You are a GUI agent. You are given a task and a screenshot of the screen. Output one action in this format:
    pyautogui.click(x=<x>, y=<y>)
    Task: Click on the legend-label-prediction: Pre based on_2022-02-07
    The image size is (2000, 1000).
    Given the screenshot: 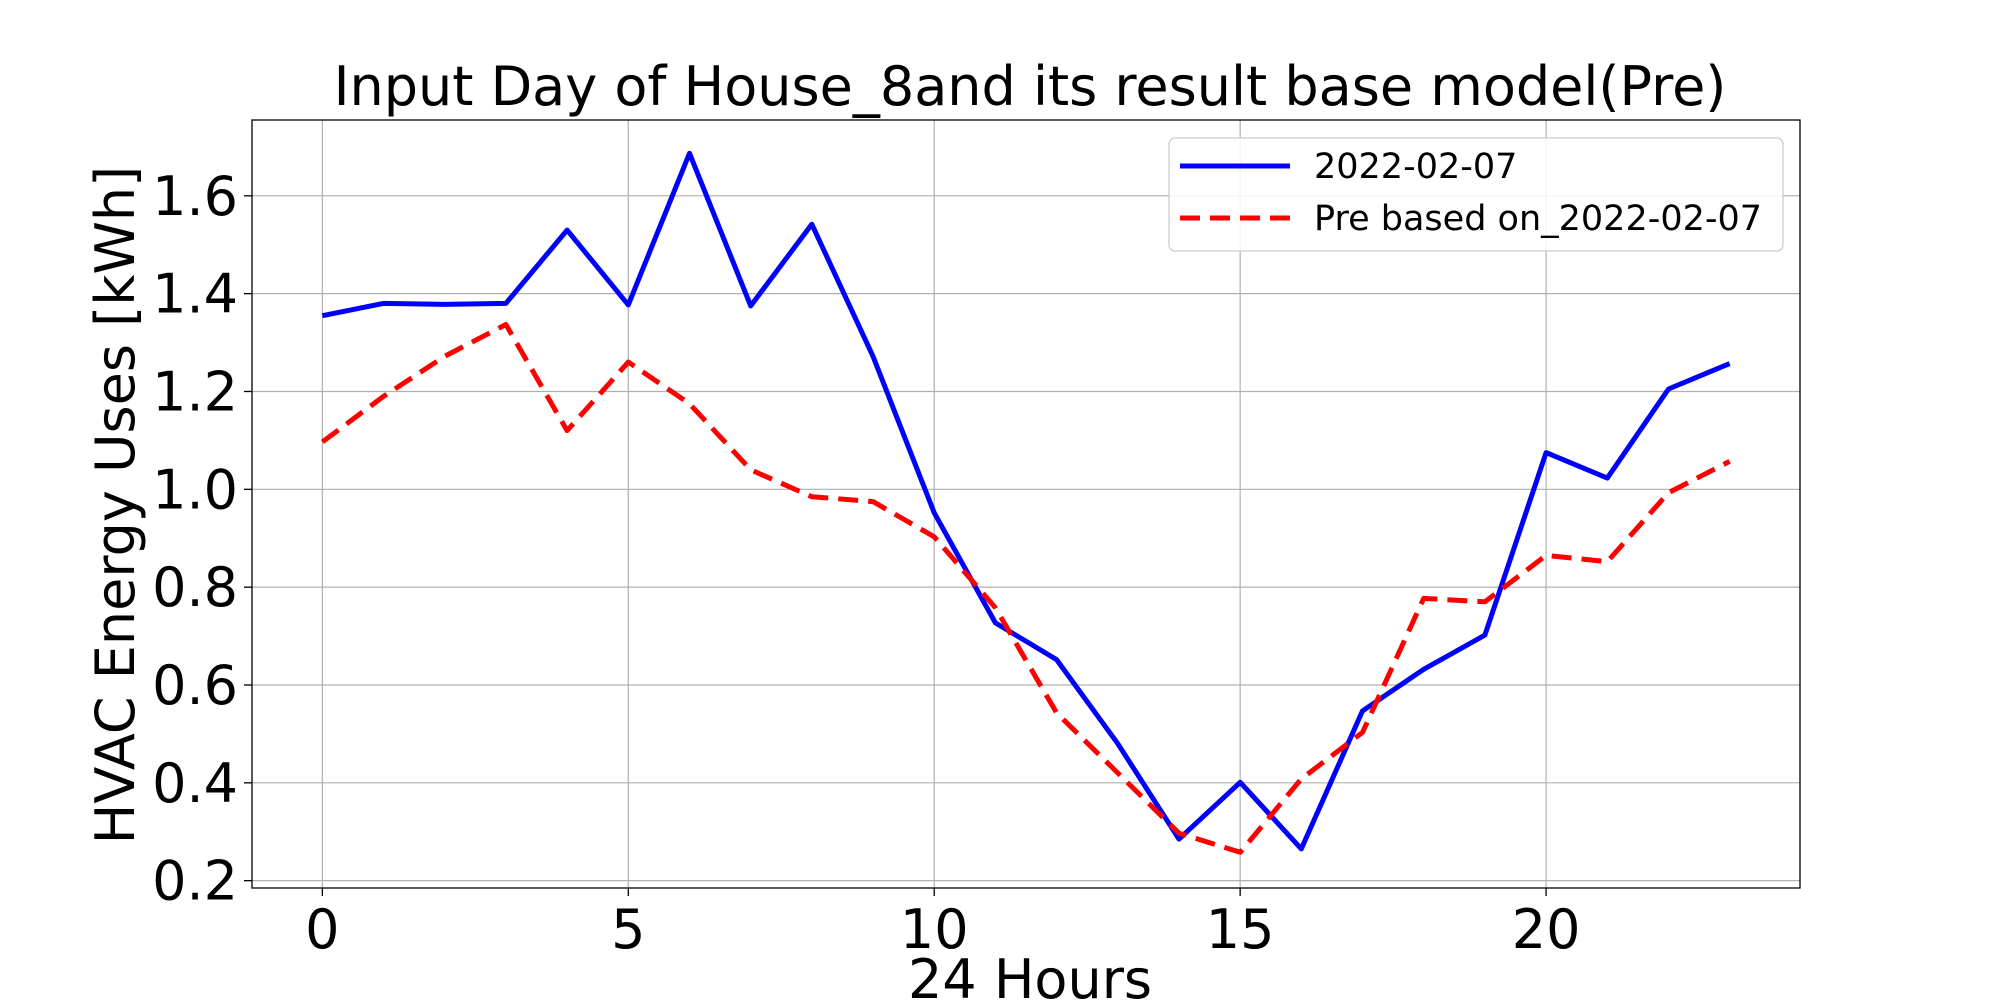 What is the action you would take?
    pyautogui.click(x=1538, y=219)
    